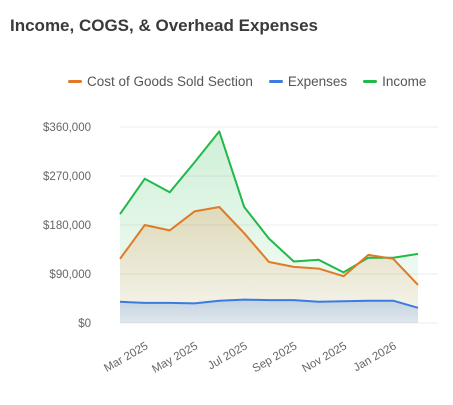 This screenshot has height=405, width=453. What do you see at coordinates (126, 357) in the screenshot?
I see `x-tick-label: Mar 2025` at bounding box center [126, 357].